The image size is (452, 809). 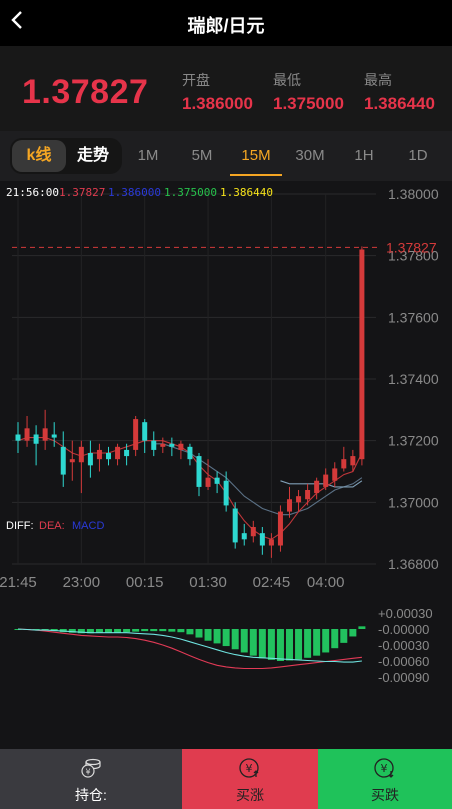 I want to click on macd-tick-label: +0.00030, so click(x=405, y=613).